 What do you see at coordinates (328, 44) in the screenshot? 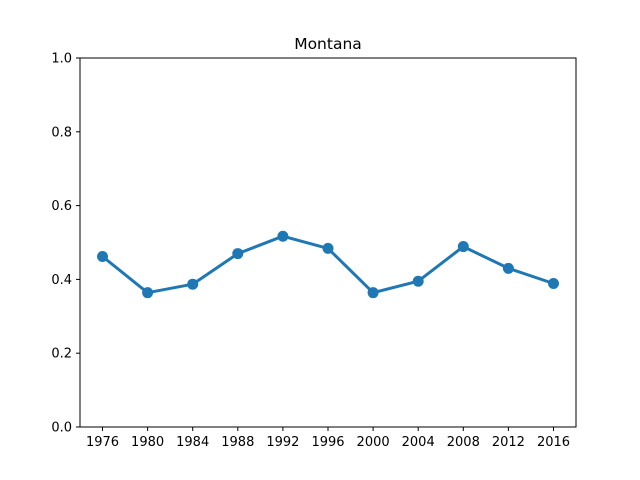
I see `chart-title: Montana` at bounding box center [328, 44].